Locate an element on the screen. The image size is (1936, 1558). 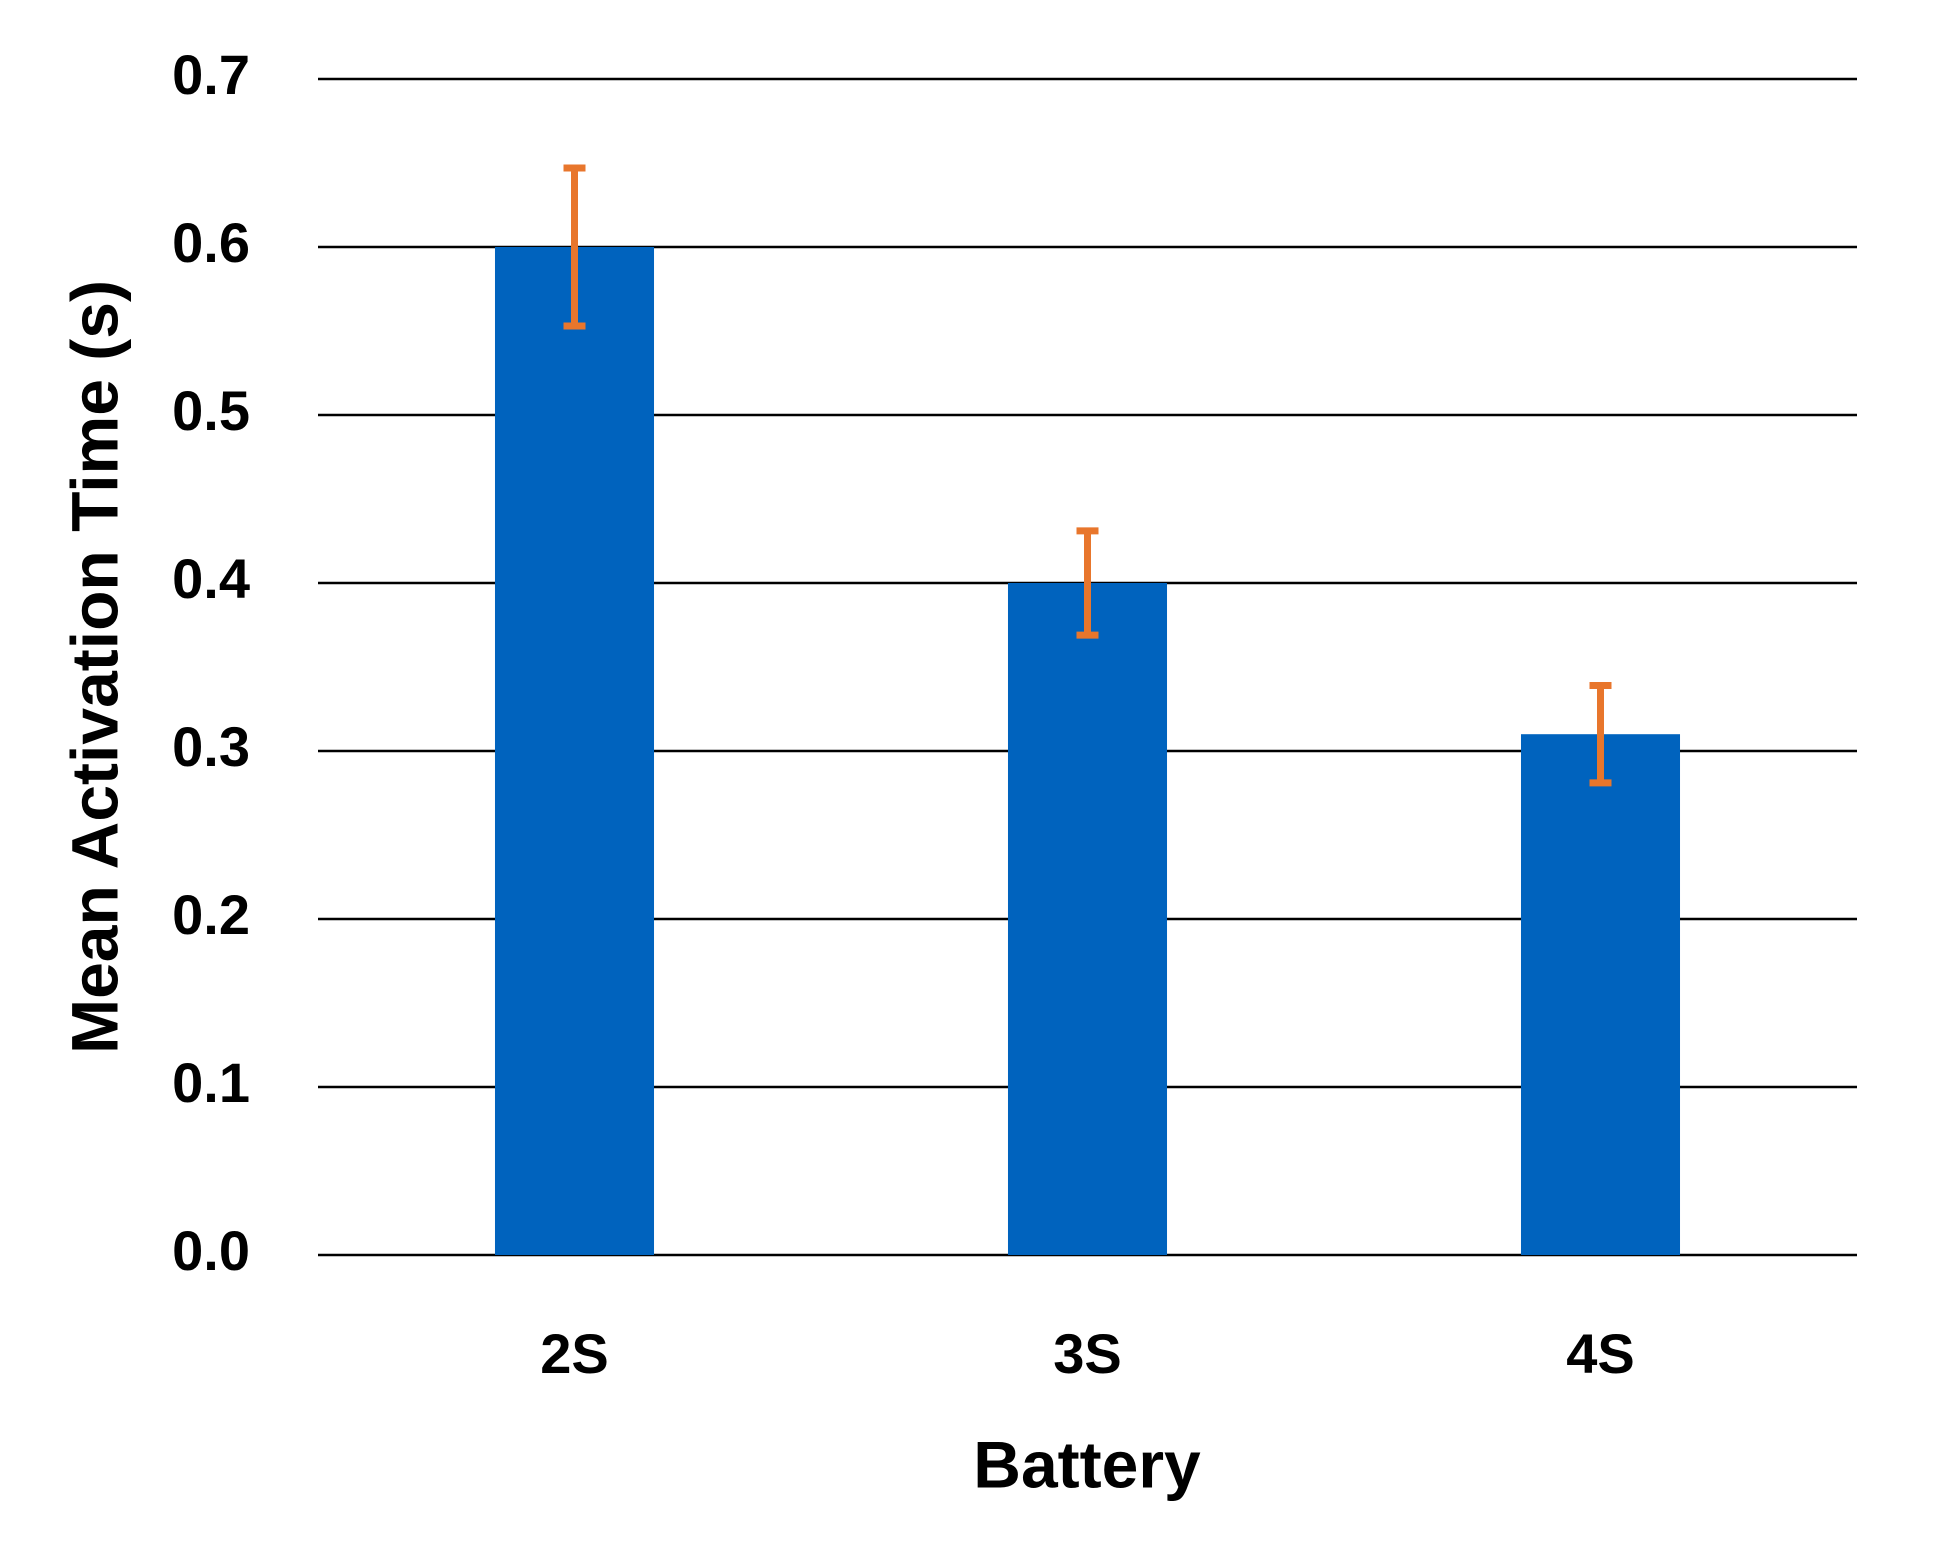
x-axis-title: Battery is located at coordinates (1087, 1464).